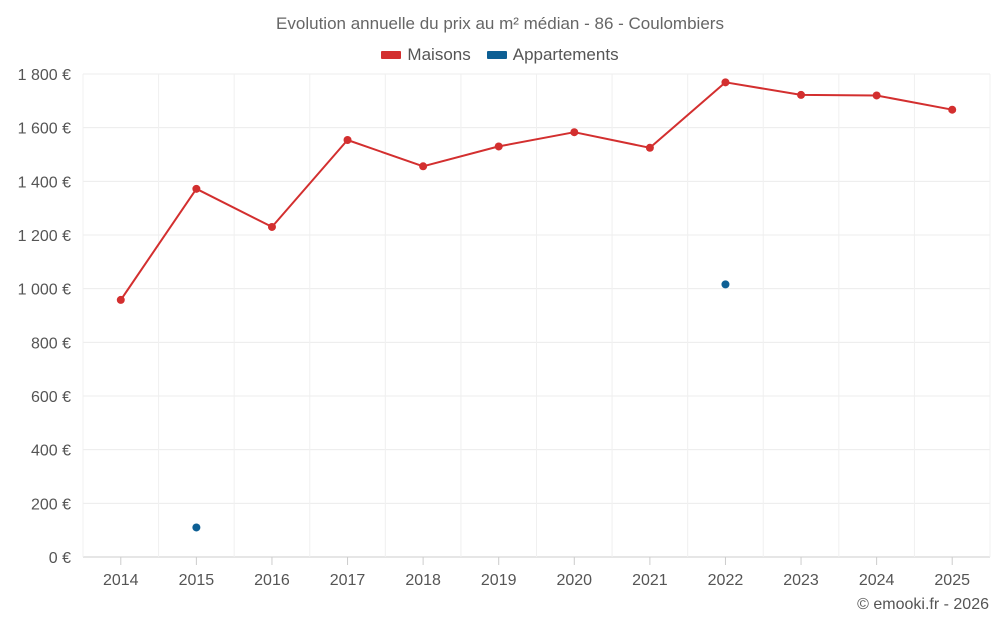  What do you see at coordinates (574, 580) in the screenshot?
I see `x-tick-label: 2020` at bounding box center [574, 580].